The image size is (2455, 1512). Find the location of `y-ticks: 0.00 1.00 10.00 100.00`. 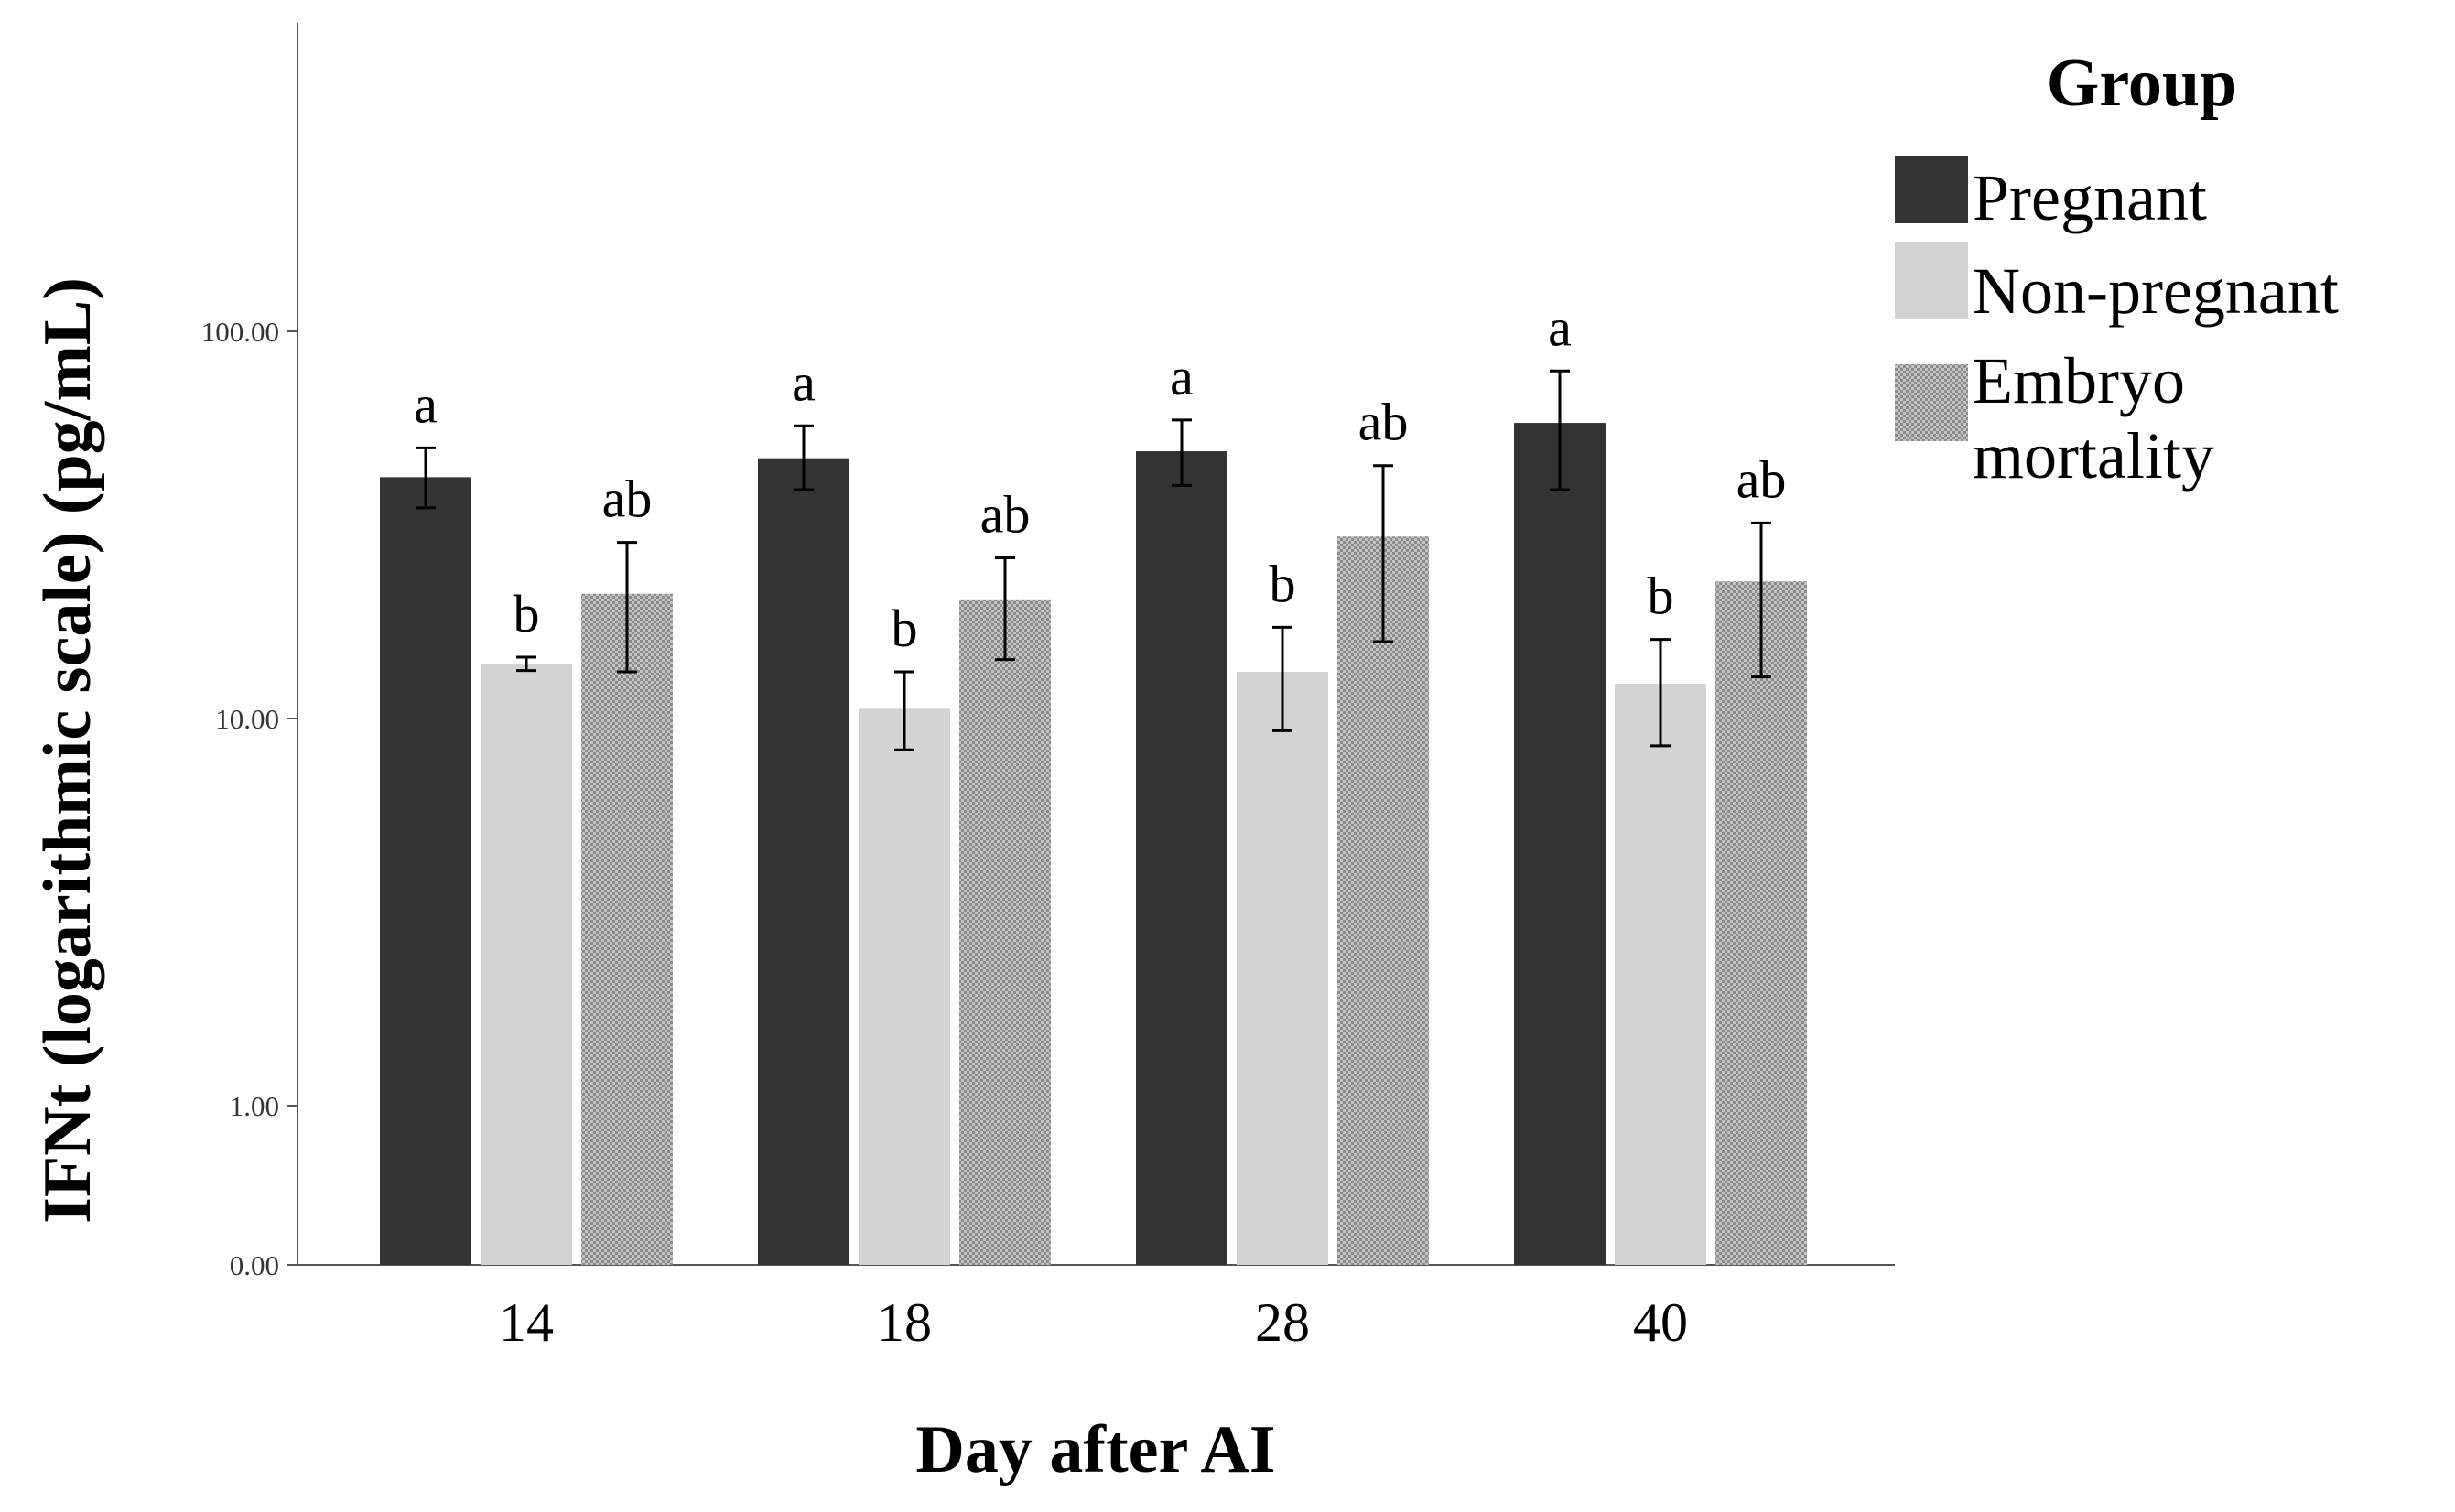

y-ticks: 0.00 1.00 10.00 100.00 is located at coordinates (249, 798).